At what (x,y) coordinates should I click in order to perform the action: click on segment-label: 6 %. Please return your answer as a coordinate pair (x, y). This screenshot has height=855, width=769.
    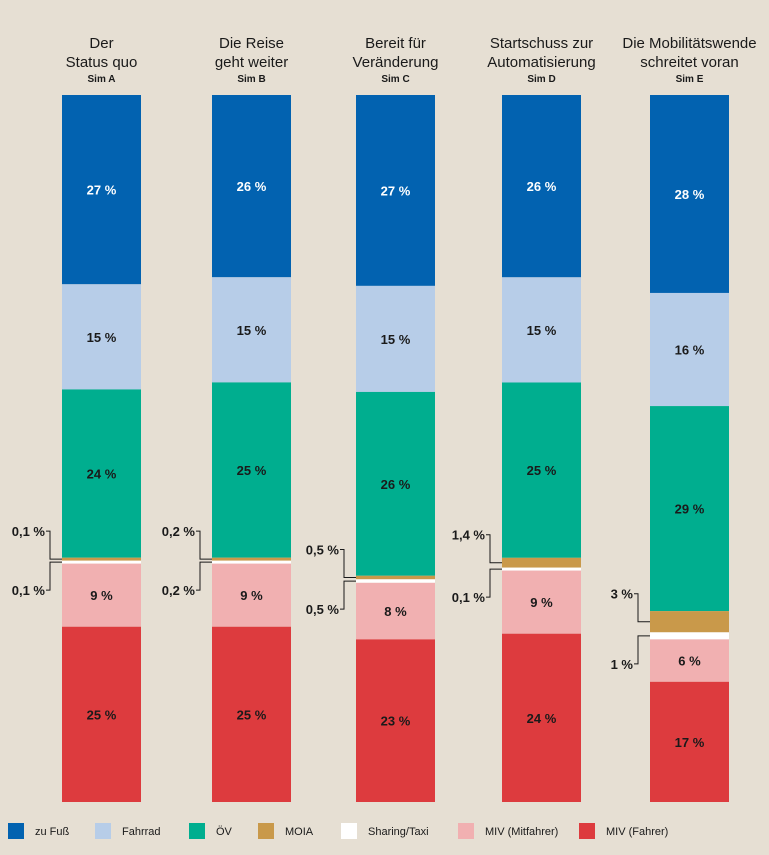
    Looking at the image, I should click on (689, 661).